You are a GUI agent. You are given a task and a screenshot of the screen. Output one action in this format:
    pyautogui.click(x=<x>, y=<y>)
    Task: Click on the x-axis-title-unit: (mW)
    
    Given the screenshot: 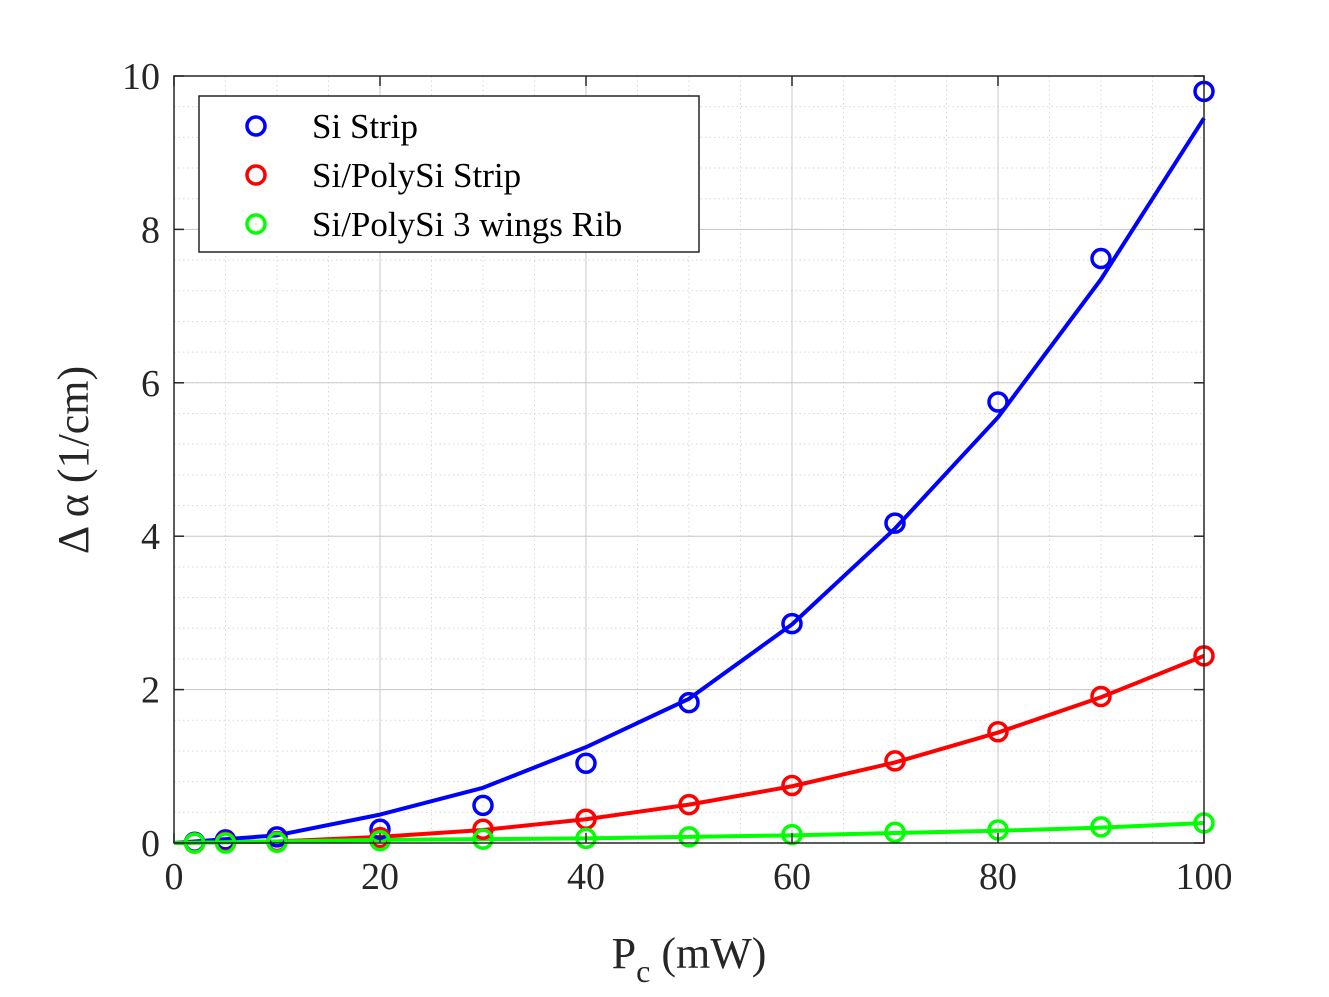 What is the action you would take?
    pyautogui.click(x=708, y=953)
    